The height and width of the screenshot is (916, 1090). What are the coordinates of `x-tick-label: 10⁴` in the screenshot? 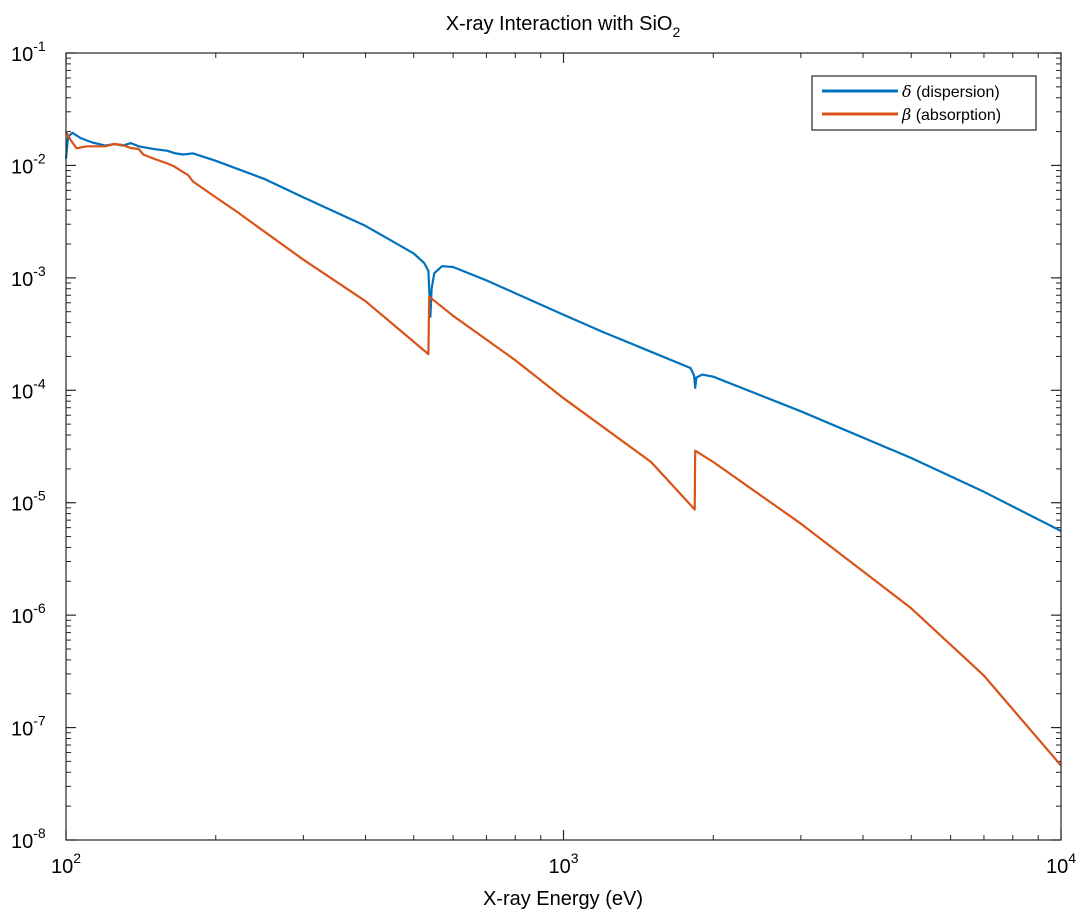 It's located at (1061, 864).